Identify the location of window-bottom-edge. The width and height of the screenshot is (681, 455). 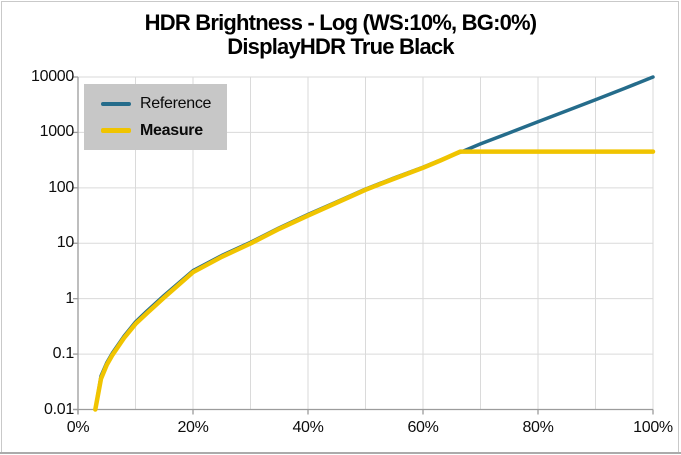
(340, 453).